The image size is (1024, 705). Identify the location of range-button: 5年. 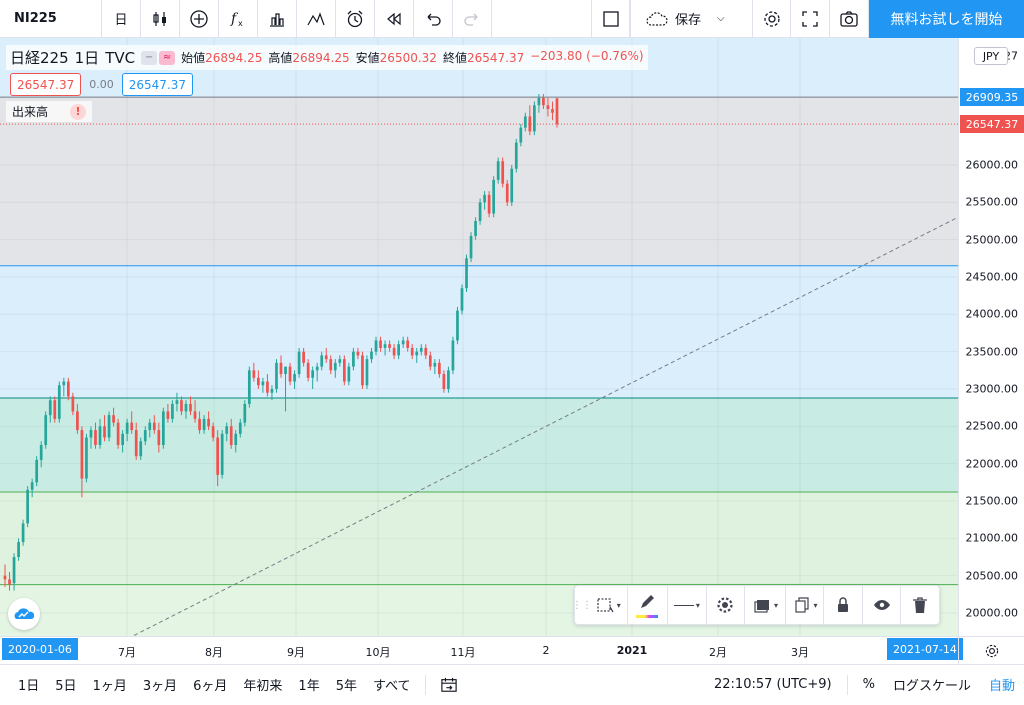
(346, 686).